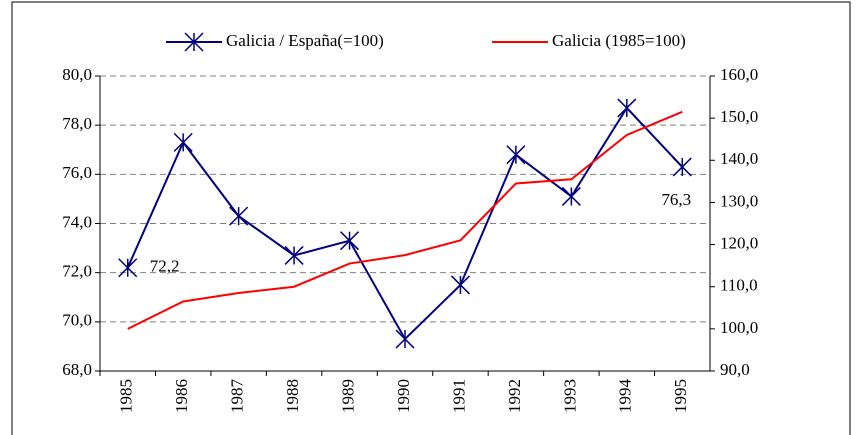 The width and height of the screenshot is (863, 435). What do you see at coordinates (77, 221) in the screenshot?
I see `y-tick-label: 74,0` at bounding box center [77, 221].